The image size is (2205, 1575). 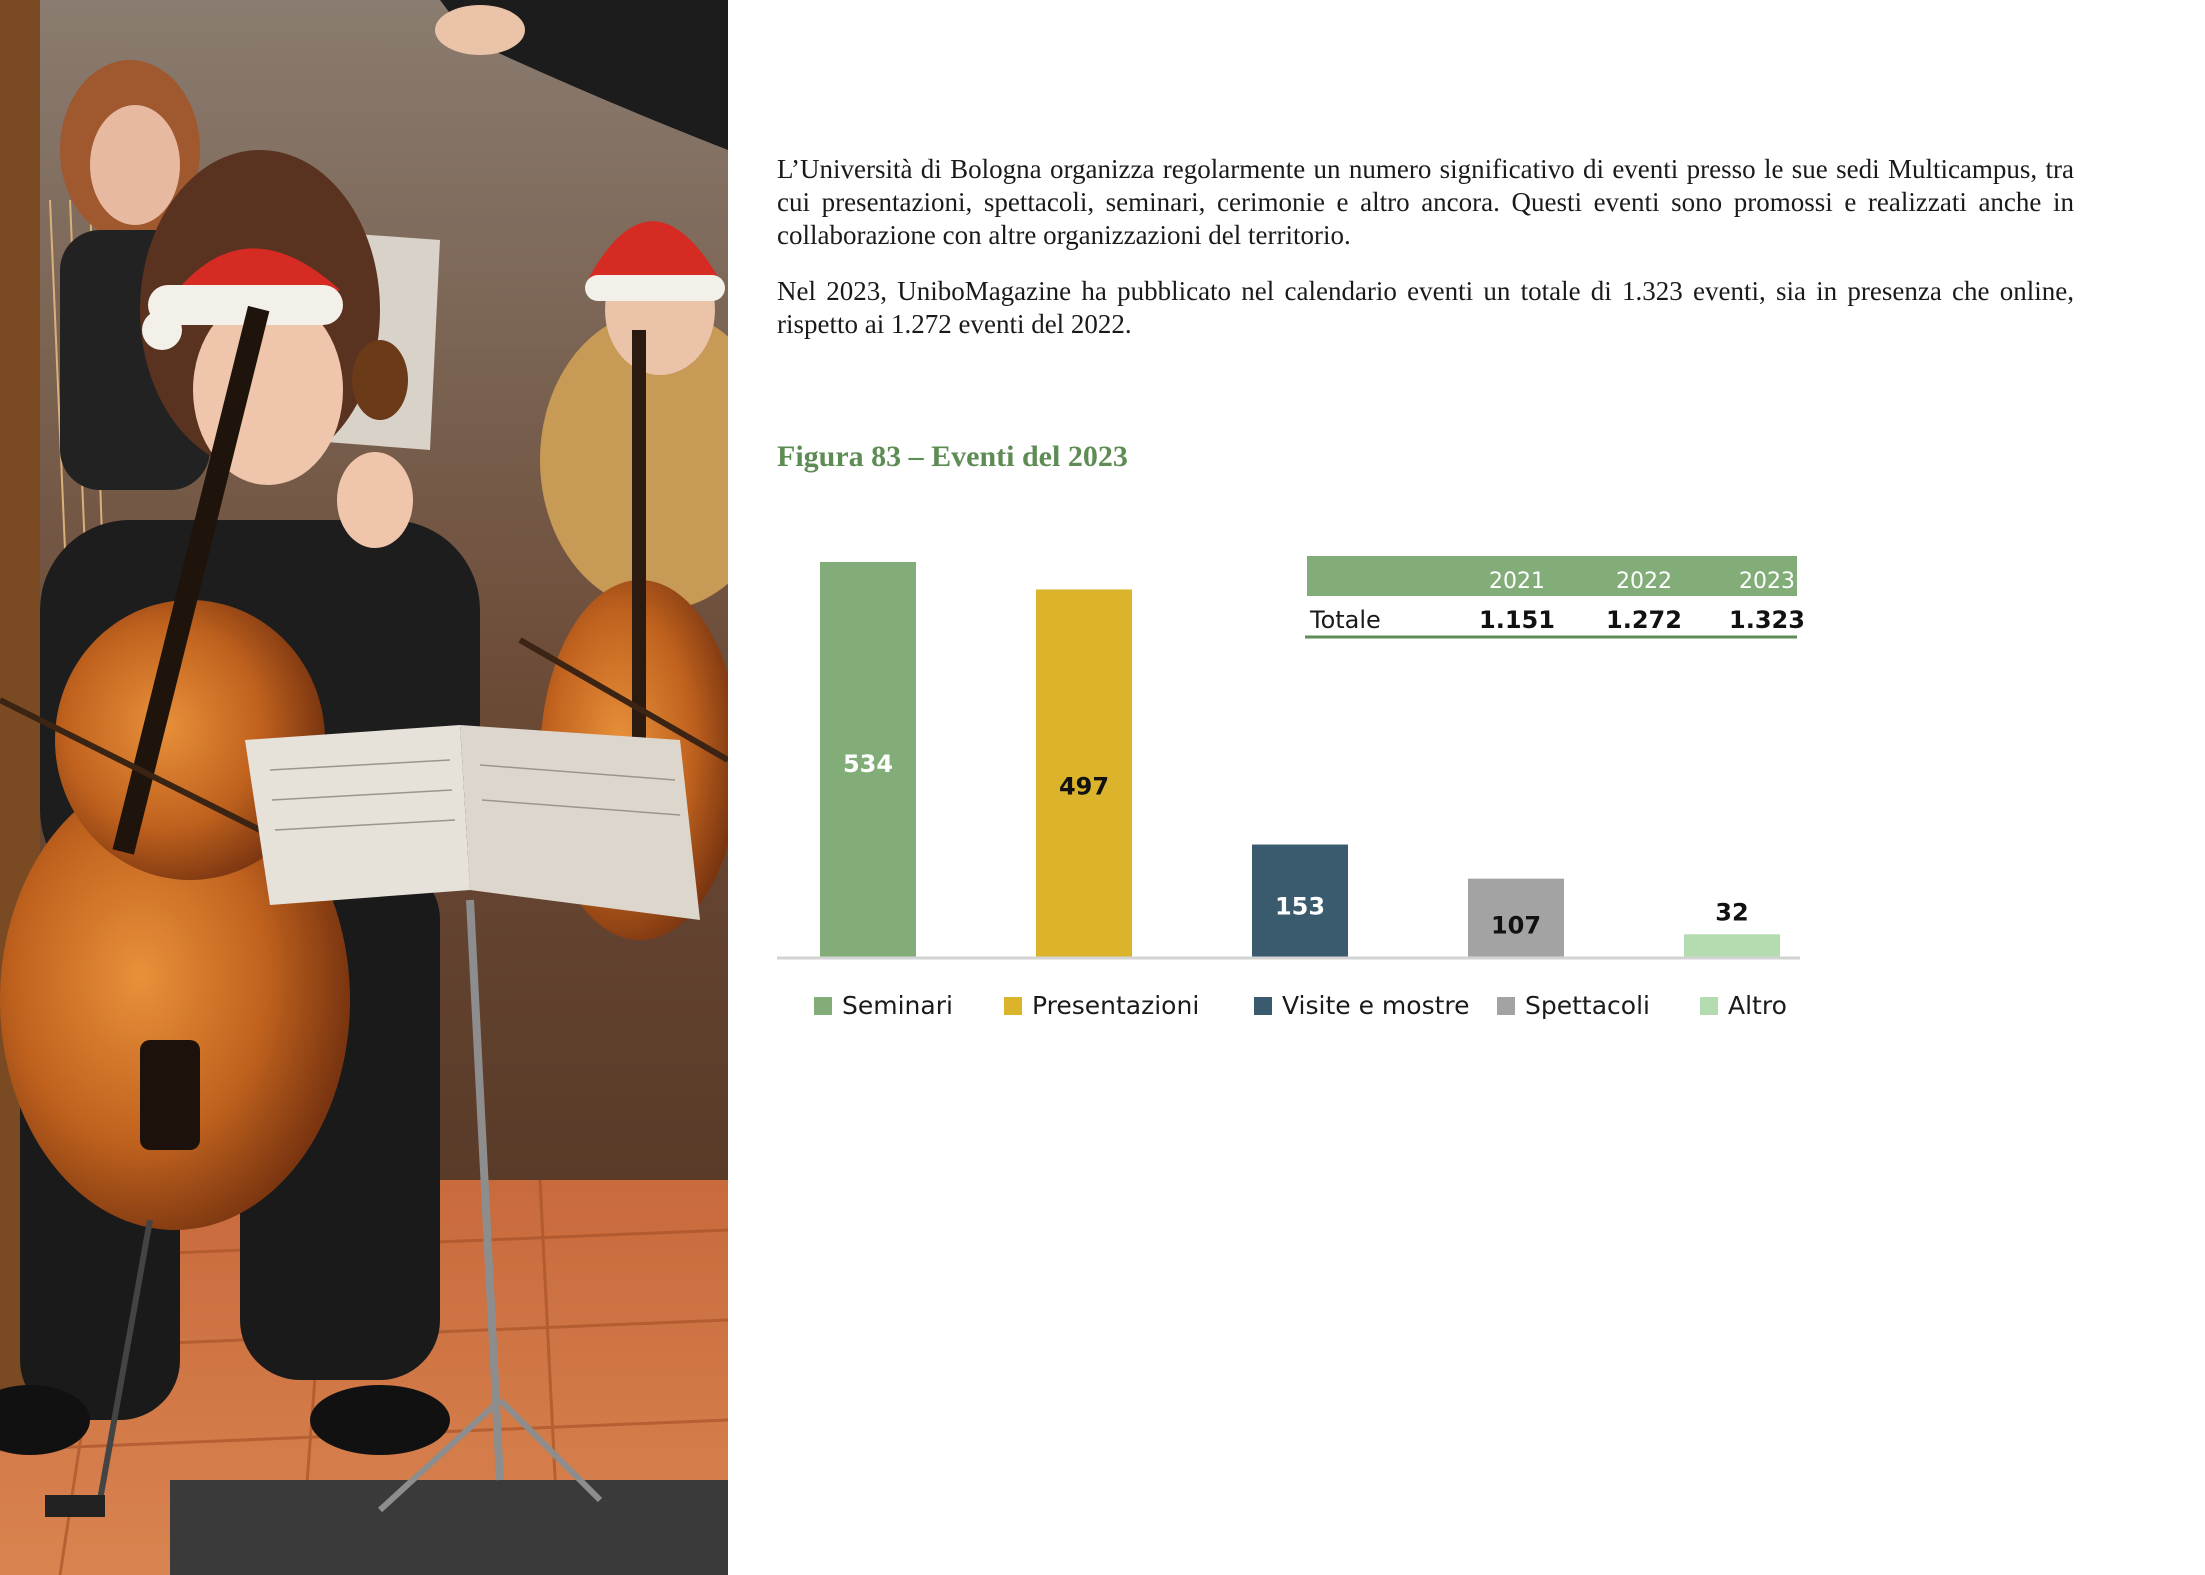 What do you see at coordinates (1345, 620) in the screenshot?
I see `table-row-label: Totale` at bounding box center [1345, 620].